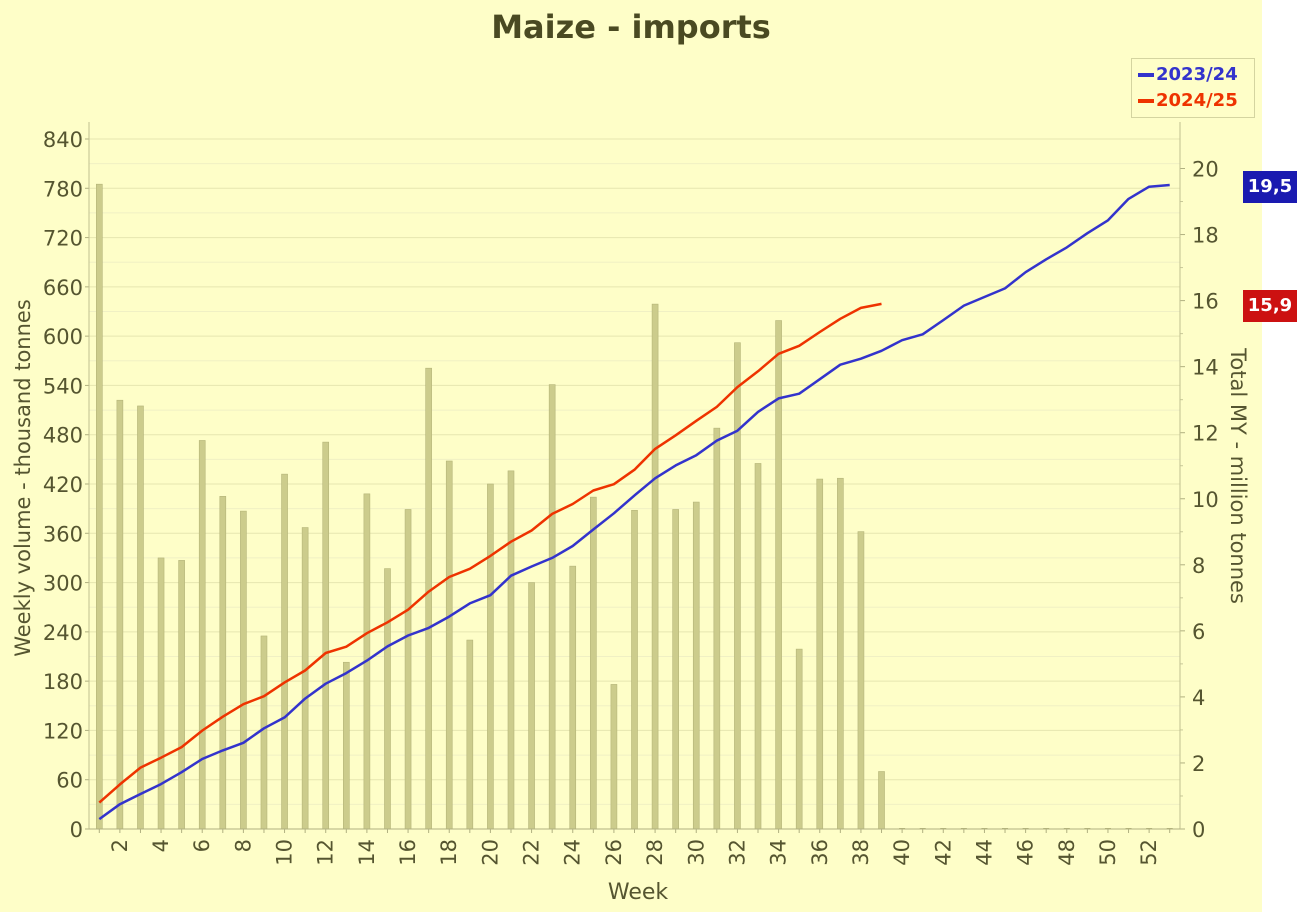 This screenshot has height=912, width=1306. I want to click on y-left-tick-label: 720, so click(63, 239).